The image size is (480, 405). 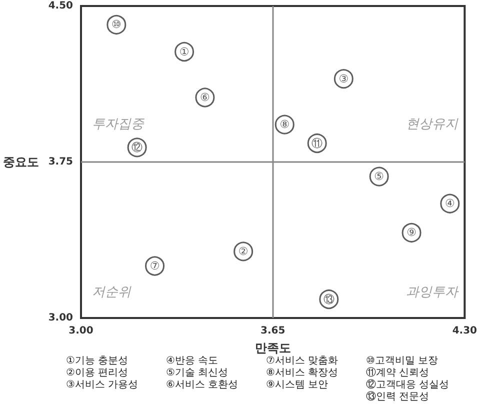 I want to click on data-label: ③, so click(x=343, y=79).